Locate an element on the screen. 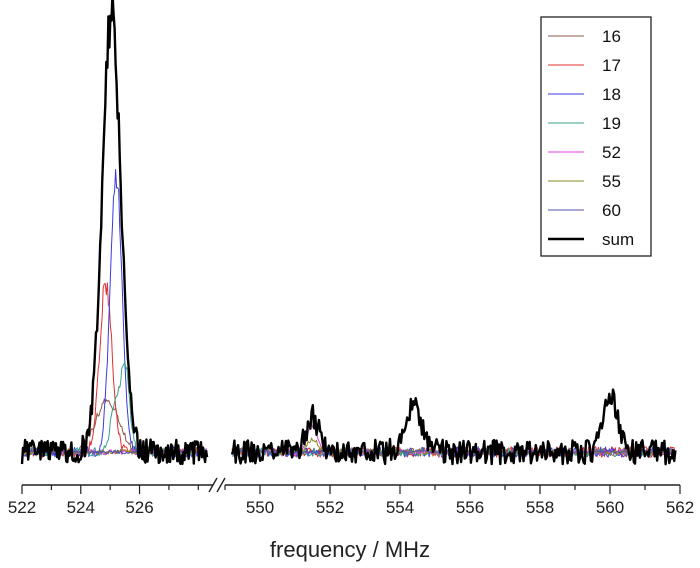  legend-label-52: 52 is located at coordinates (611, 152).